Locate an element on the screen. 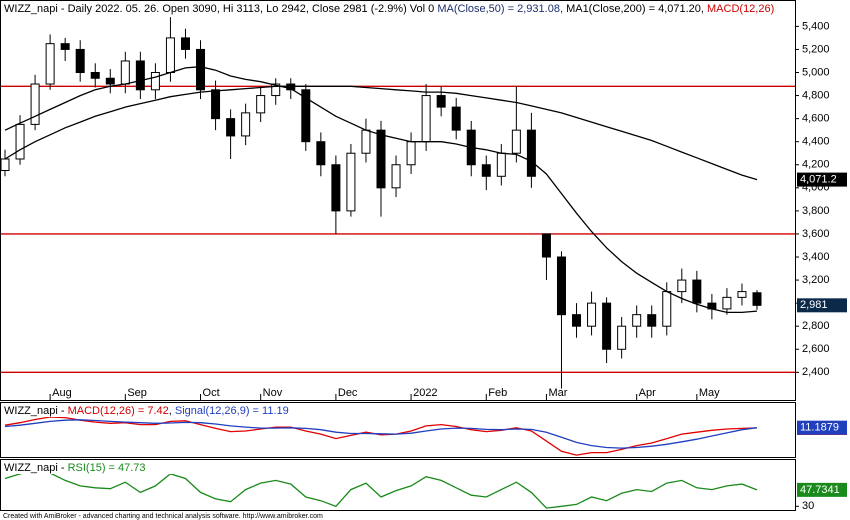  title-segment: MA1(Close,200) = 4,071.20, is located at coordinates (636, 9).